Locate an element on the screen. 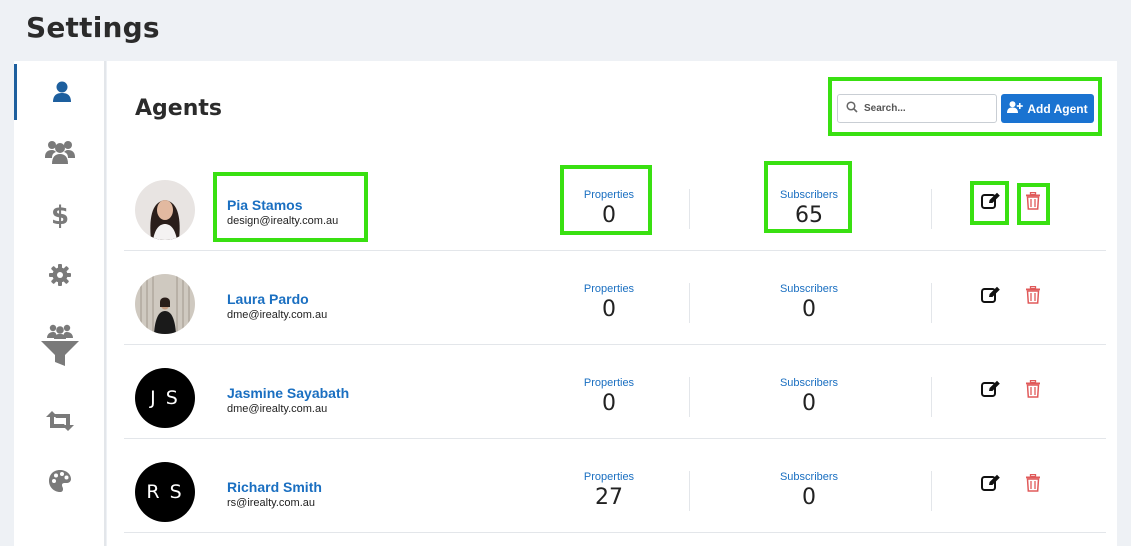  retweet-icon is located at coordinates (60, 421).